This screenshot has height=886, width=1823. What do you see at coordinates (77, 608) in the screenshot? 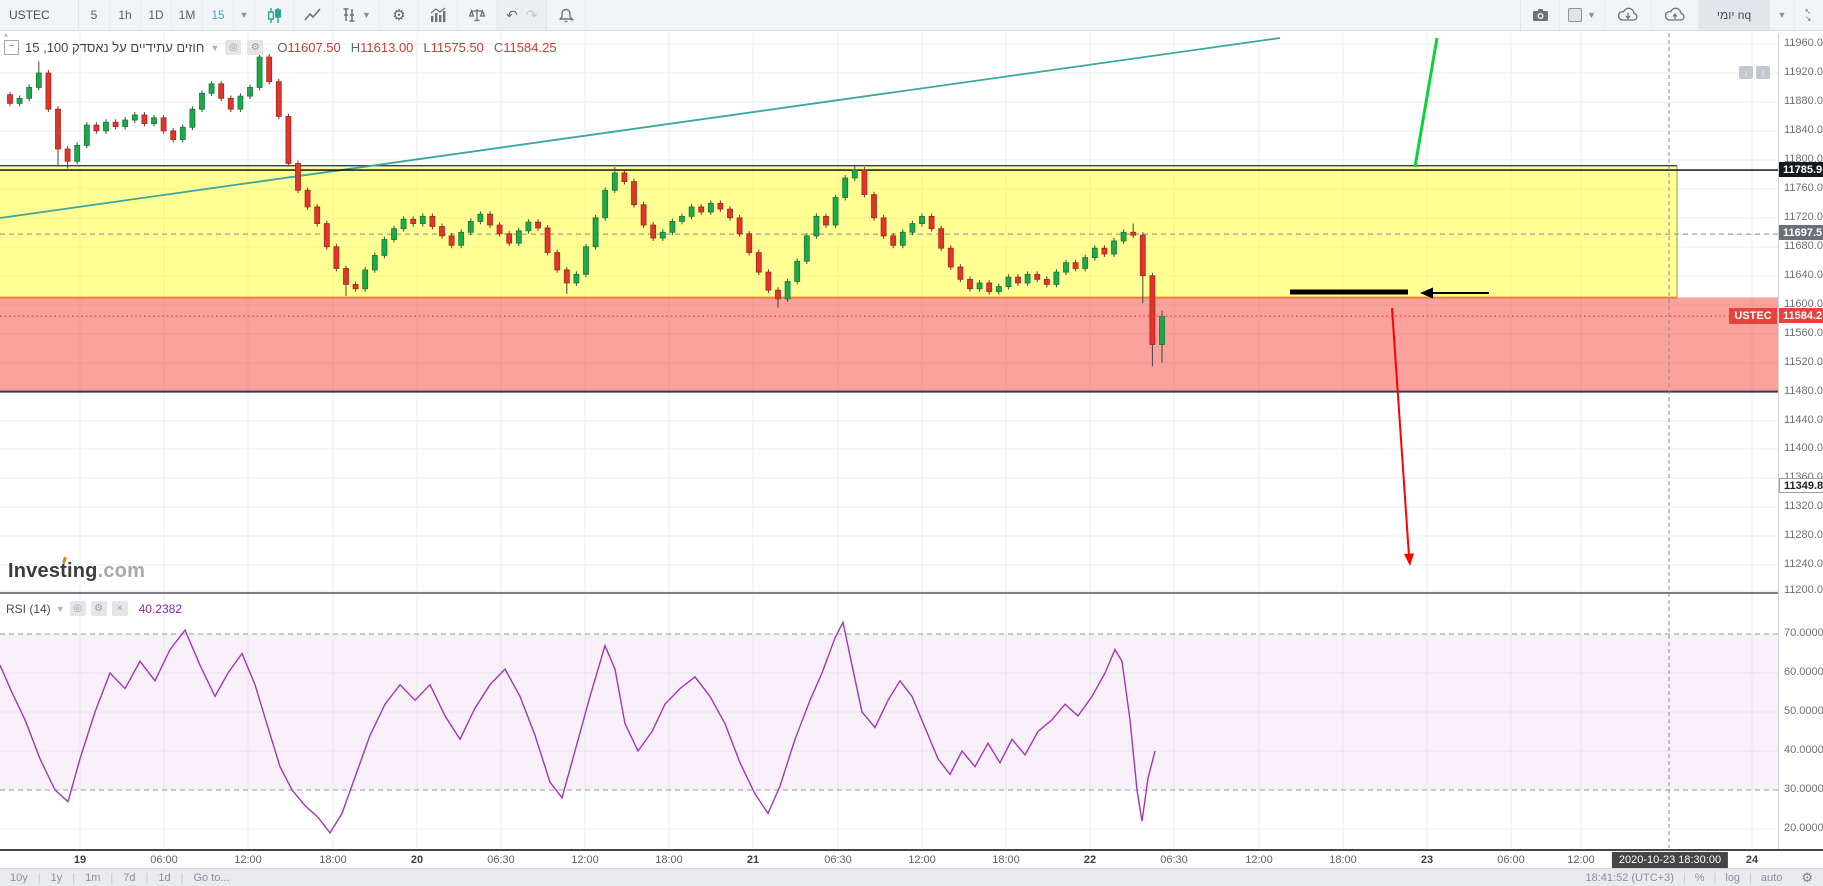
I see `hide-indicator-icon: ◎` at bounding box center [77, 608].